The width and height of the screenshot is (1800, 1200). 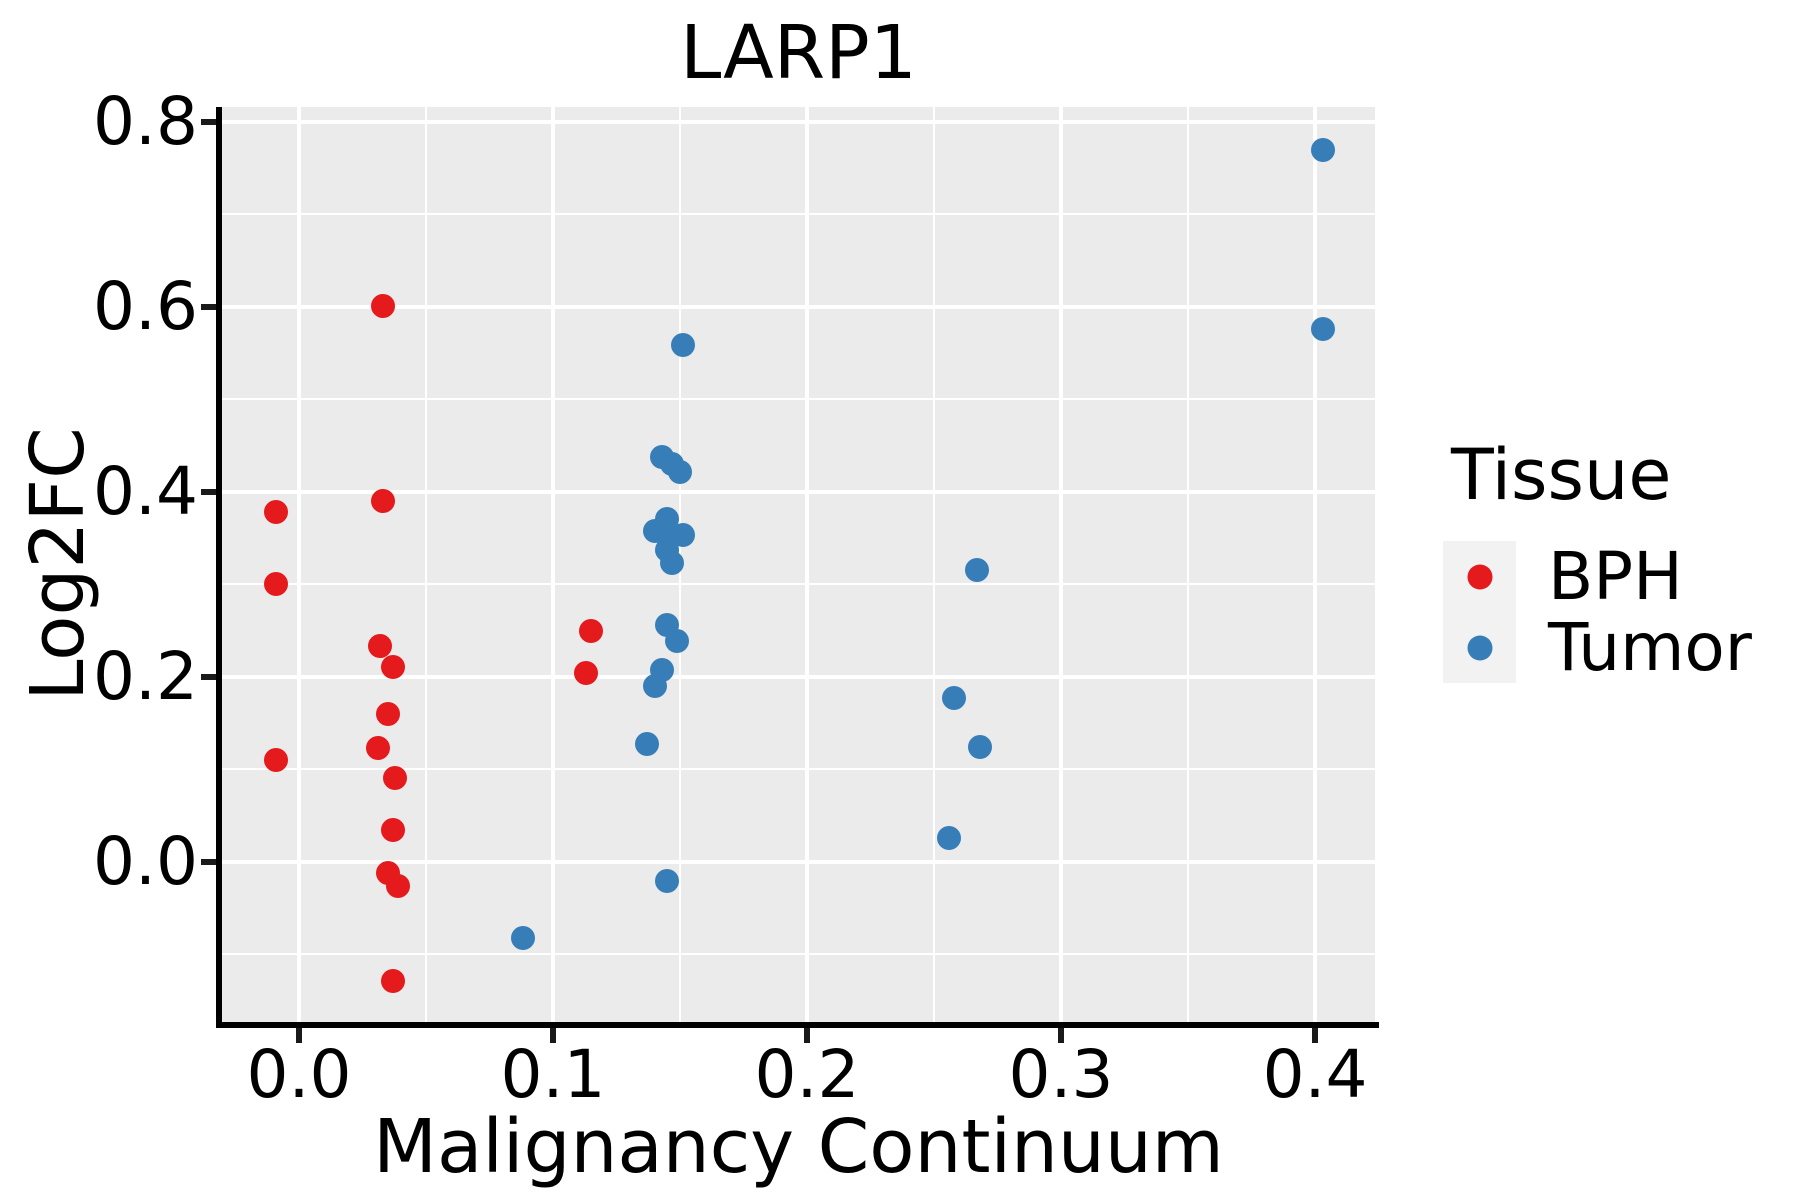 What do you see at coordinates (553, 1074) in the screenshot?
I see `x-tick-label: 0.1` at bounding box center [553, 1074].